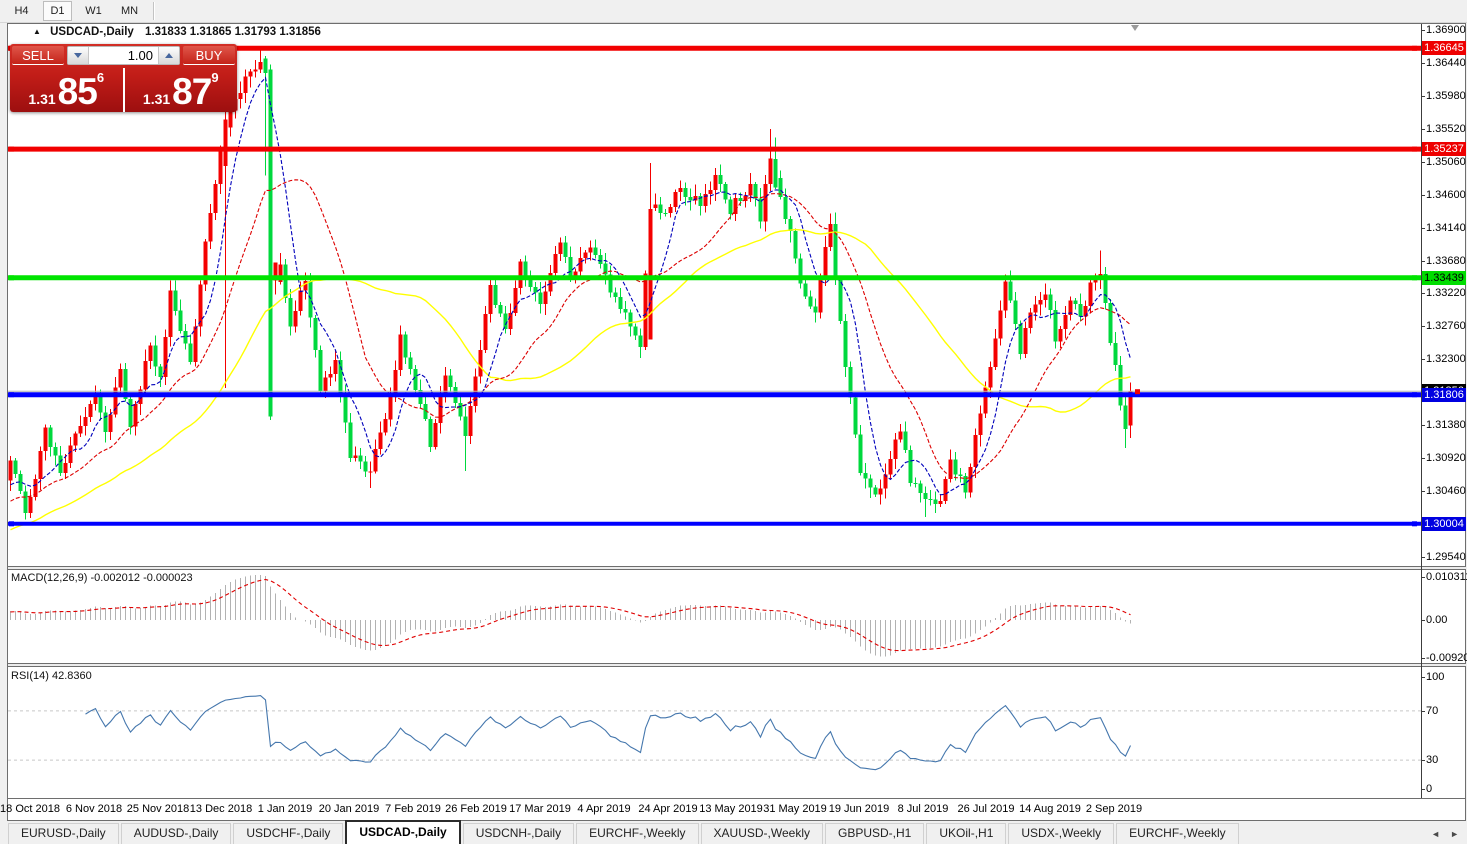 The width and height of the screenshot is (1467, 844). Describe the element at coordinates (518, 833) in the screenshot. I see `chart-tab-usdcnh: USDCNH-,Daily` at that location.